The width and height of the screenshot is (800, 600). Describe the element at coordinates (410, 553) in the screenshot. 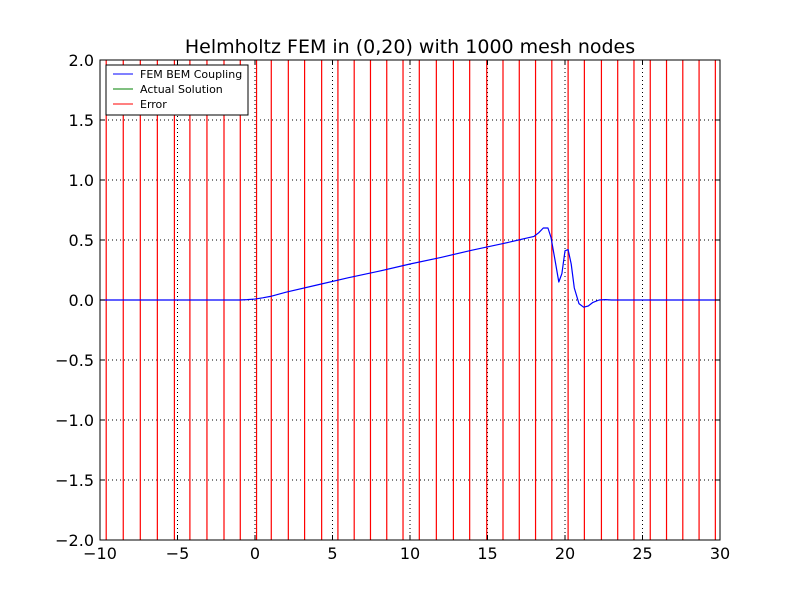

I see `x-tick-label: 10` at that location.